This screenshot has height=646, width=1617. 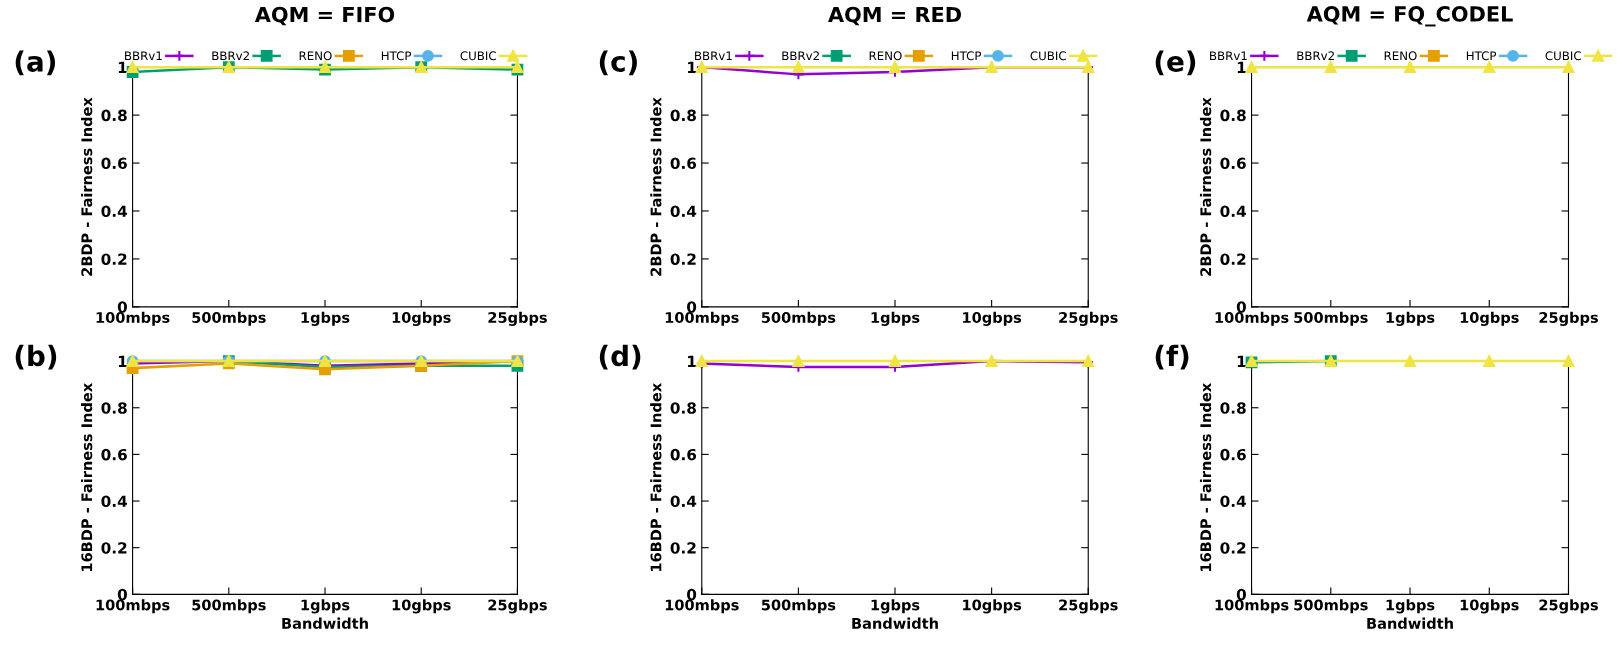 I want to click on chart-title: AQM = RED, so click(x=894, y=16).